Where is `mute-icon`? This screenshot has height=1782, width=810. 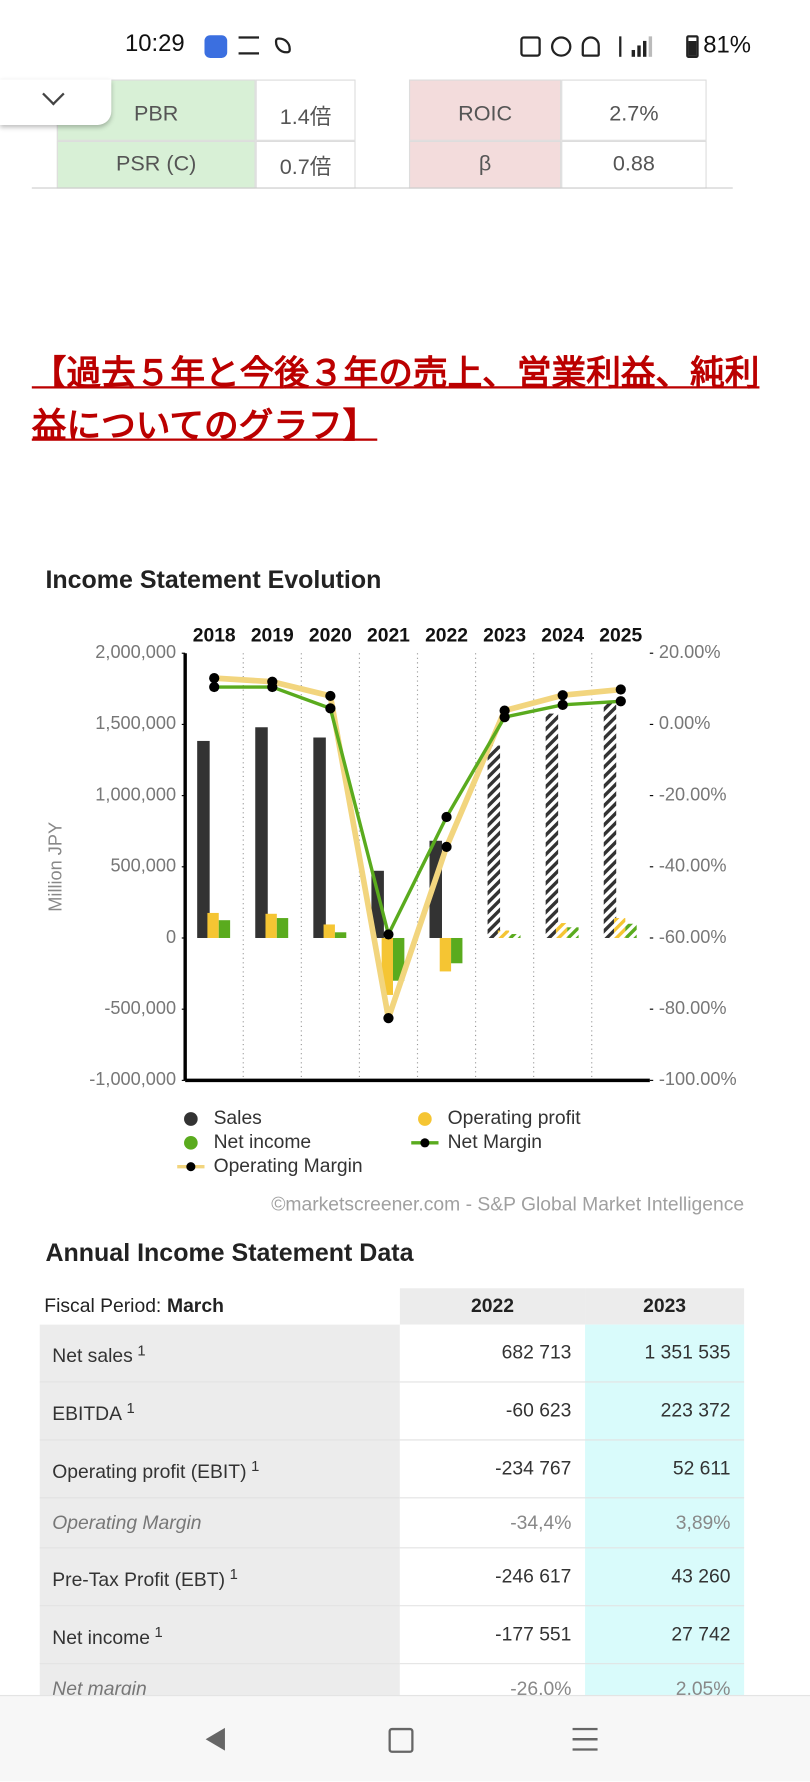
mute-icon is located at coordinates (590, 46).